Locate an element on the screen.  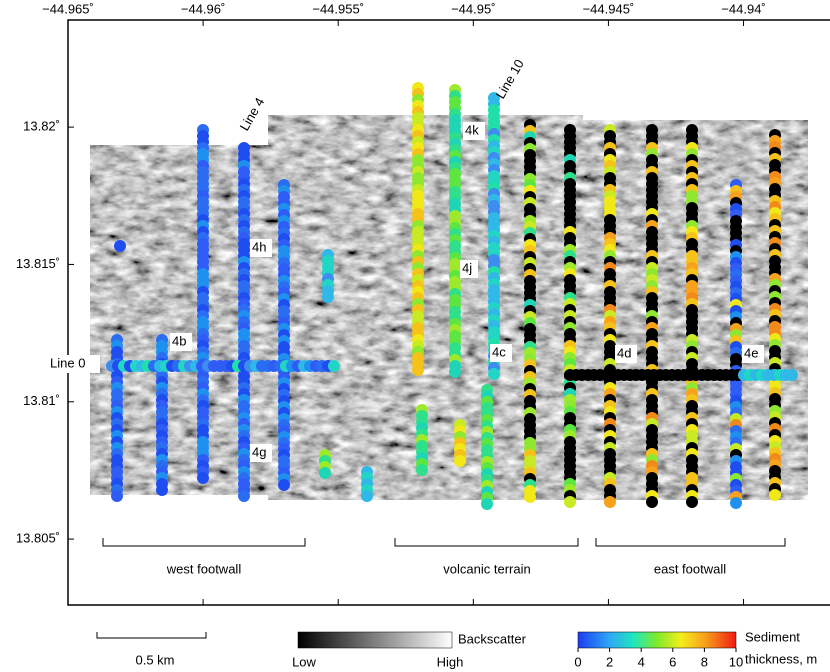
y-tick-label: 13.82˚ is located at coordinates (41, 126).